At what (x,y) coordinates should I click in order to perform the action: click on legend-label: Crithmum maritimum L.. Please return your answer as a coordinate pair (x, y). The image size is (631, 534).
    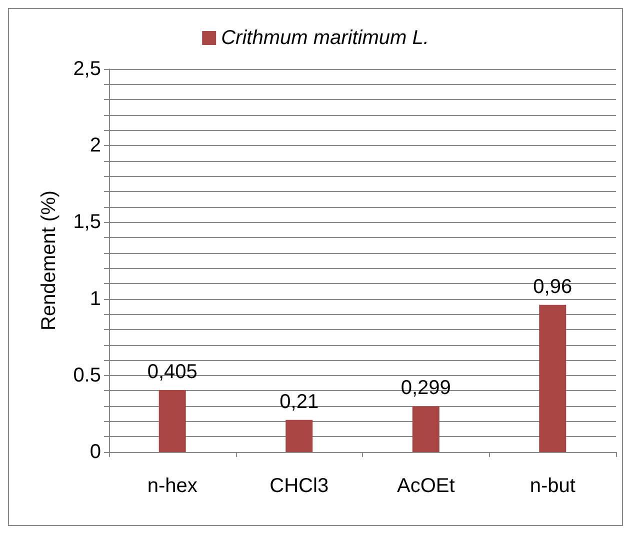
    Looking at the image, I should click on (325, 38).